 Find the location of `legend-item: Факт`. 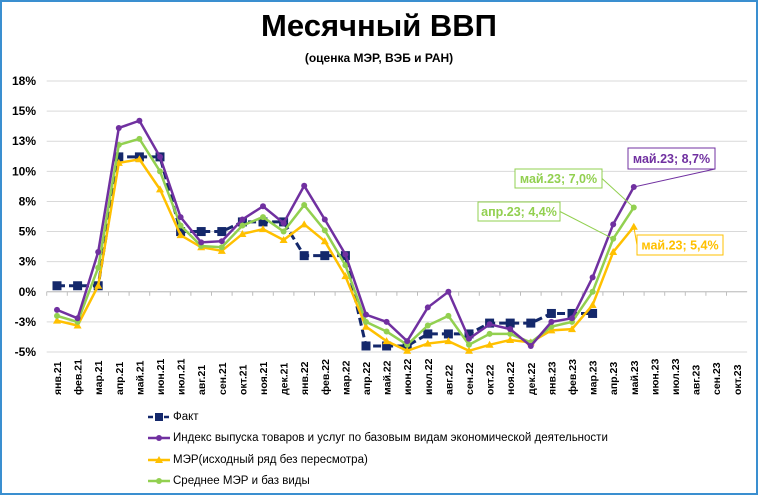

legend-item: Факт is located at coordinates (378, 417).